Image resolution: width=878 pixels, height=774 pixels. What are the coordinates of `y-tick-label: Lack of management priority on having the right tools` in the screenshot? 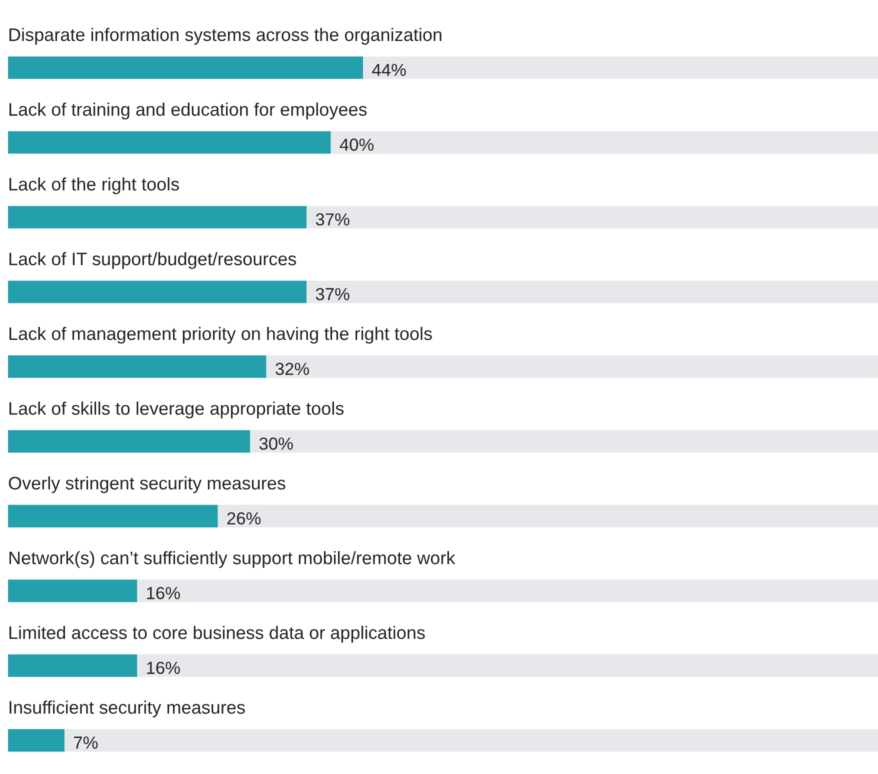 It's located at (220, 335).